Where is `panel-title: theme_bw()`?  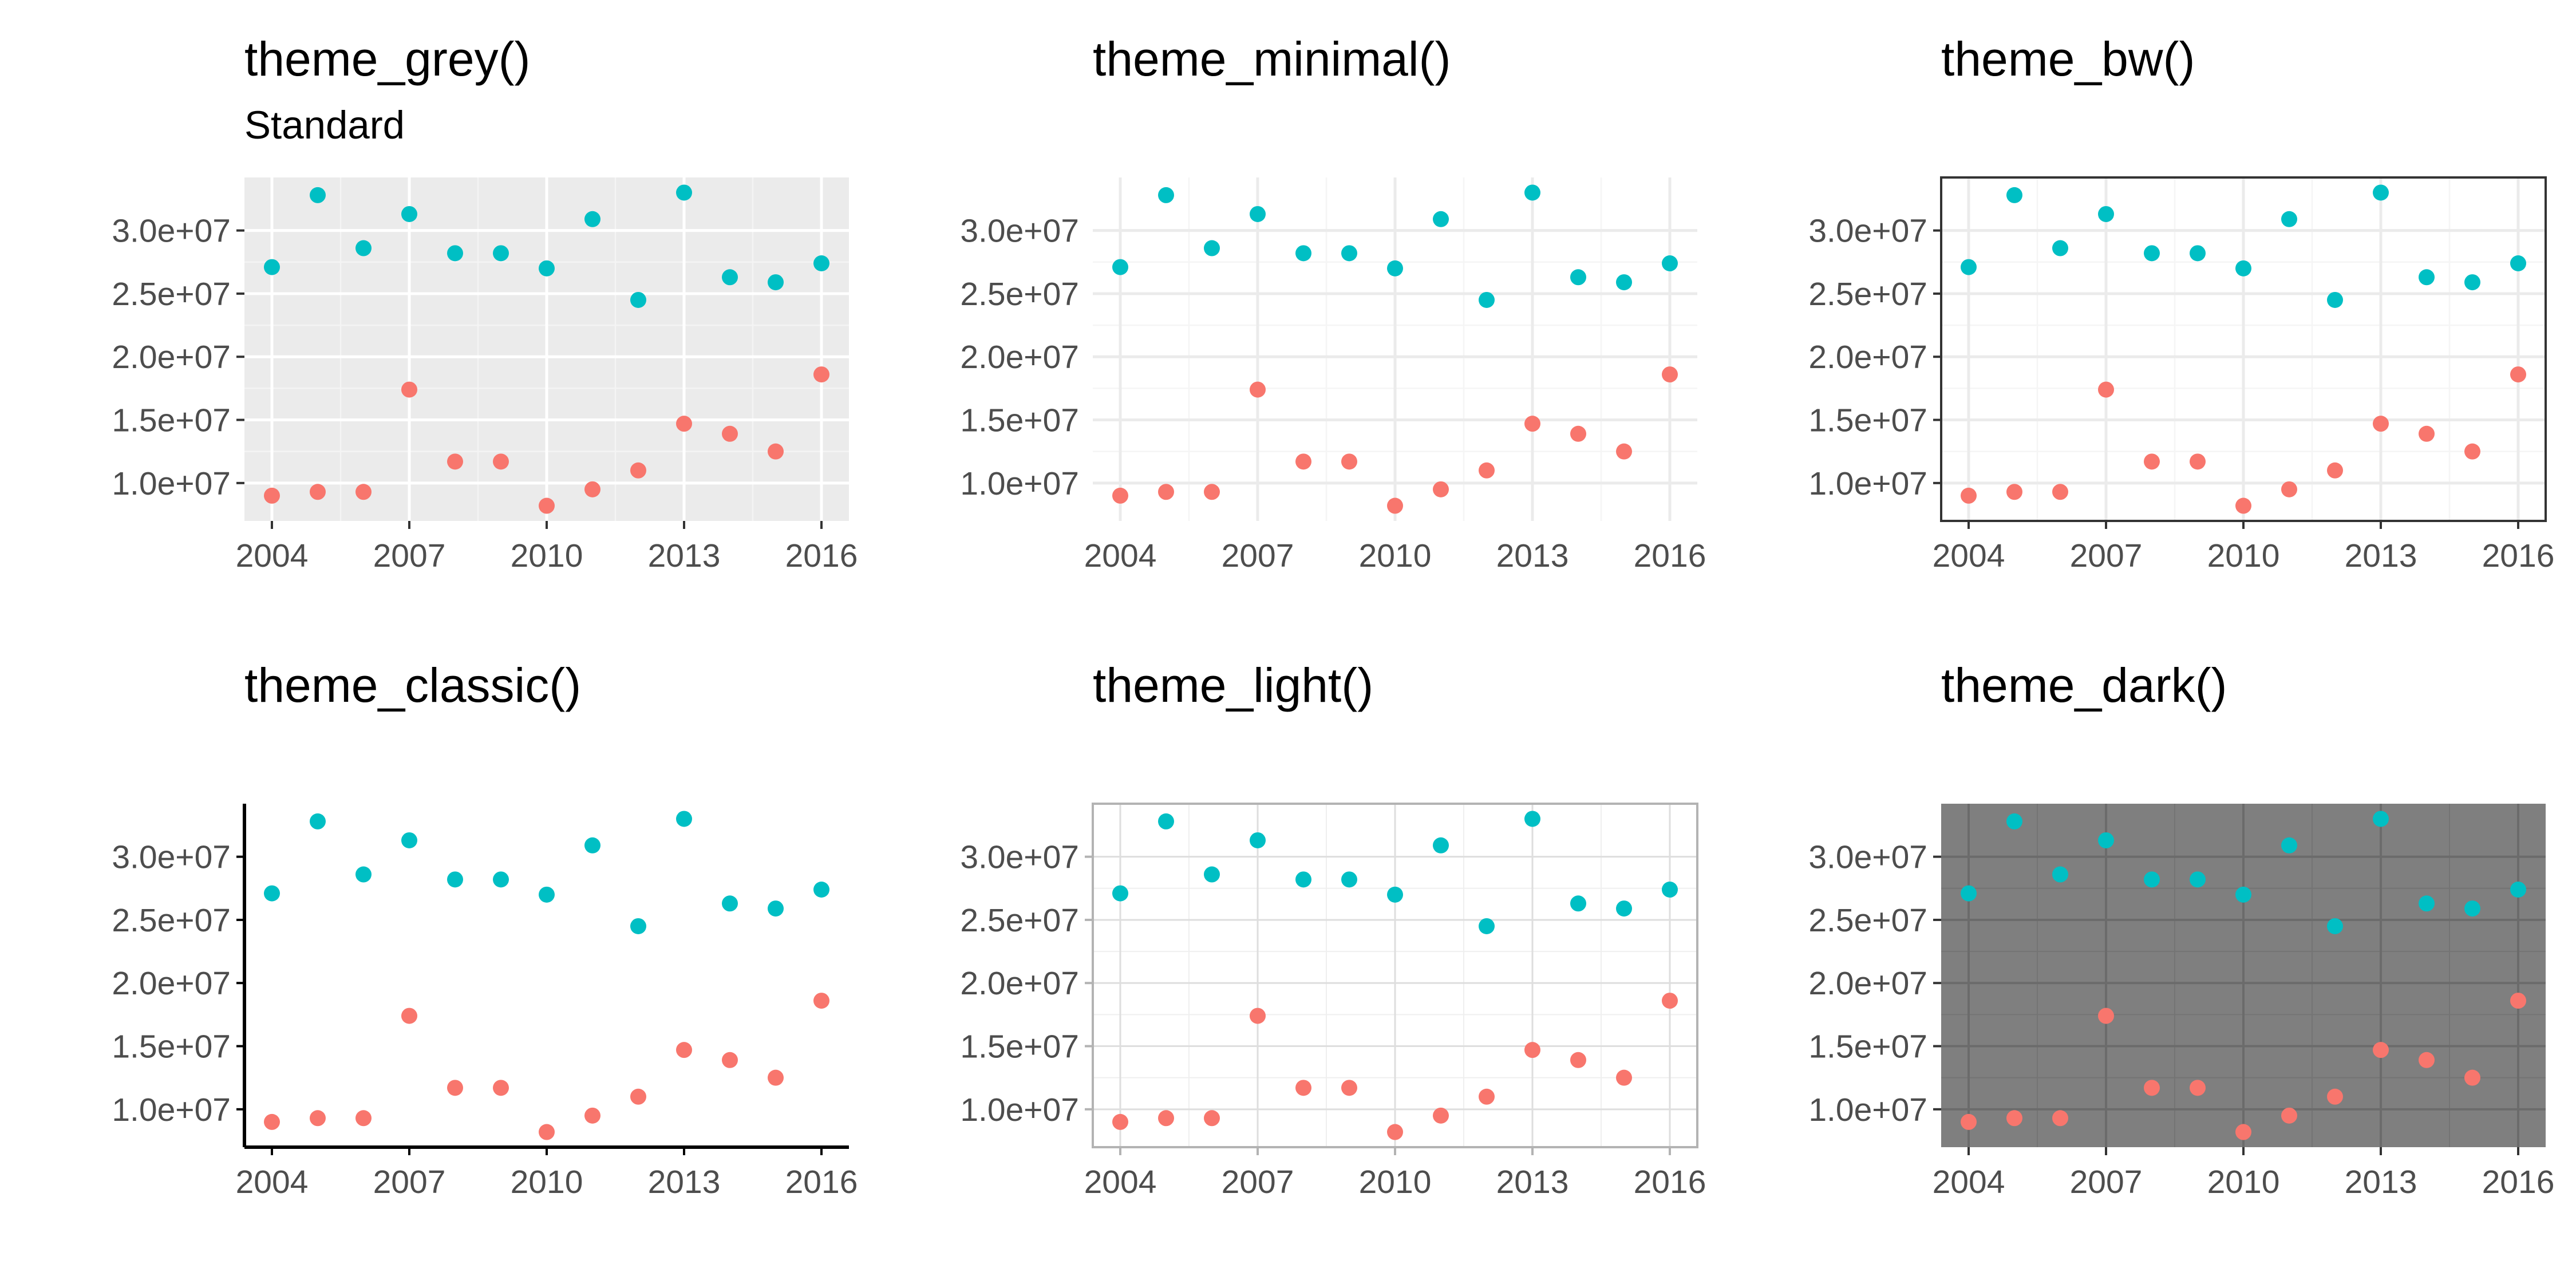
panel-title: theme_bw() is located at coordinates (2068, 59).